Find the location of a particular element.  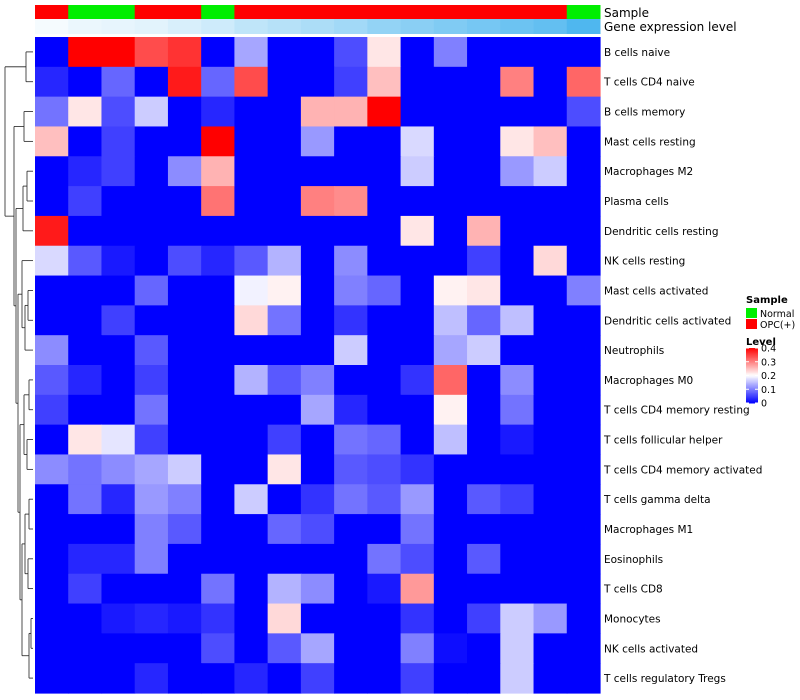

row-label: Monocytes is located at coordinates (632, 619).